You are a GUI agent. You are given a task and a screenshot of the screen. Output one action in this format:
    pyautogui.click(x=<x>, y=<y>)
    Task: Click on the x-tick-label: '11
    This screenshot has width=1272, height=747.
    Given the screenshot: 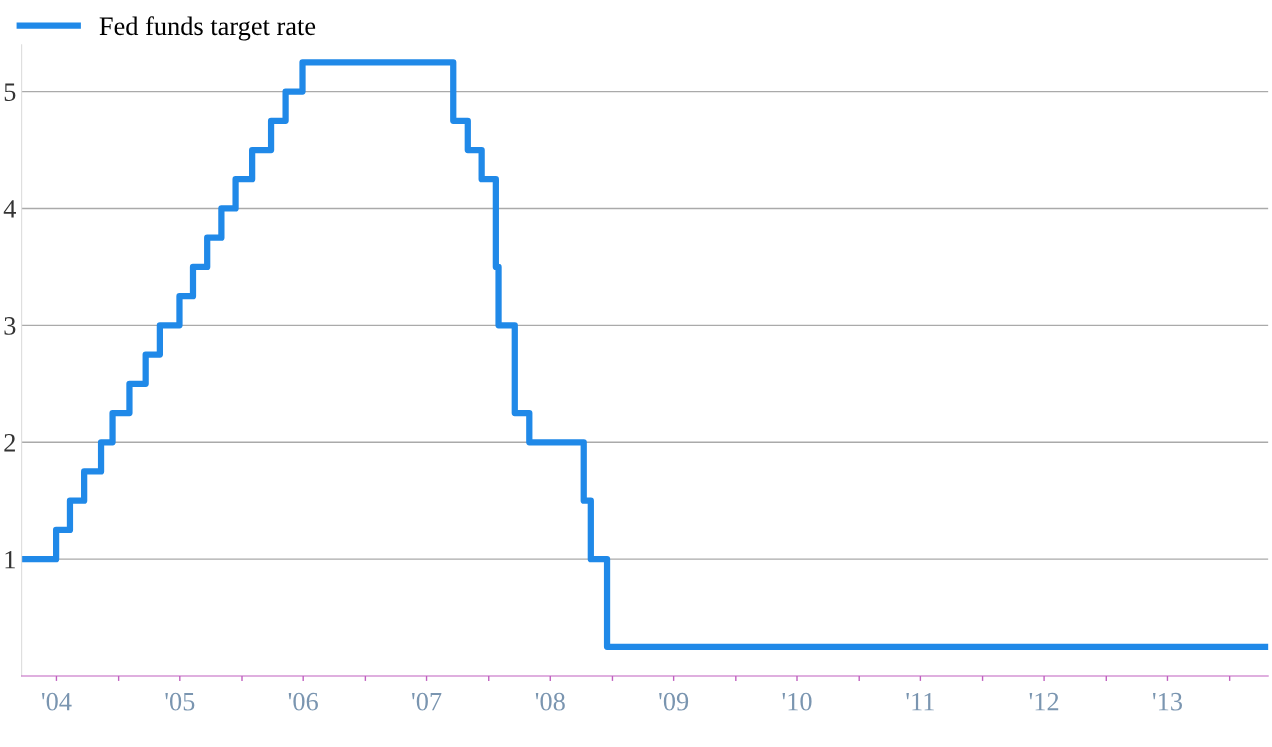 What is the action you would take?
    pyautogui.click(x=920, y=701)
    